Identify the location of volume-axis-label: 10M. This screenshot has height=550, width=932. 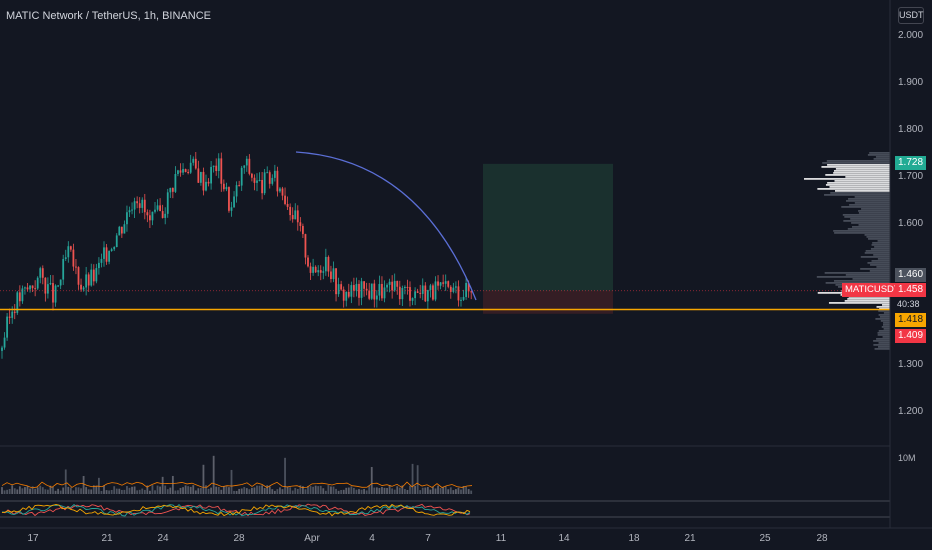
(907, 458).